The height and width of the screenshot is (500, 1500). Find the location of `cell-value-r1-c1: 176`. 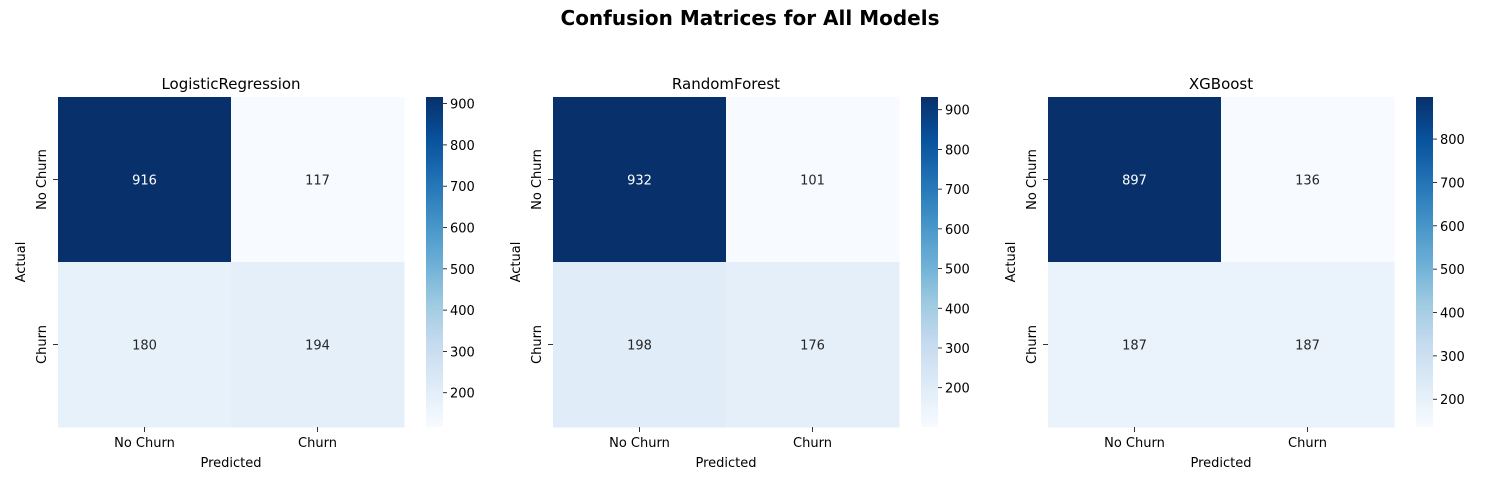

cell-value-r1-c1: 176 is located at coordinates (812, 346).